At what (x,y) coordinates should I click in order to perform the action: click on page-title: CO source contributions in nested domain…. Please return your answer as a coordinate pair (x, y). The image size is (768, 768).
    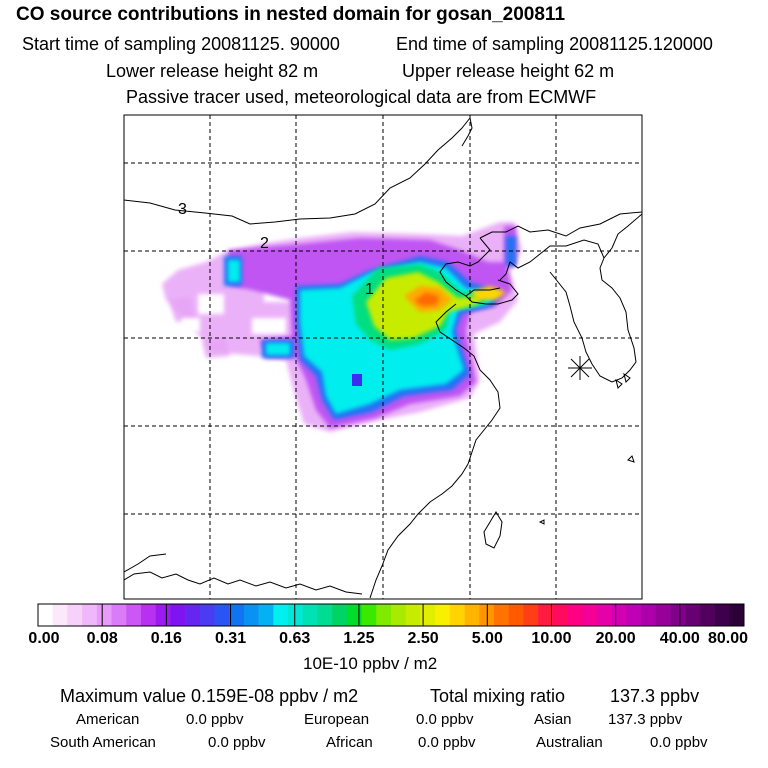
    Looking at the image, I should click on (291, 14).